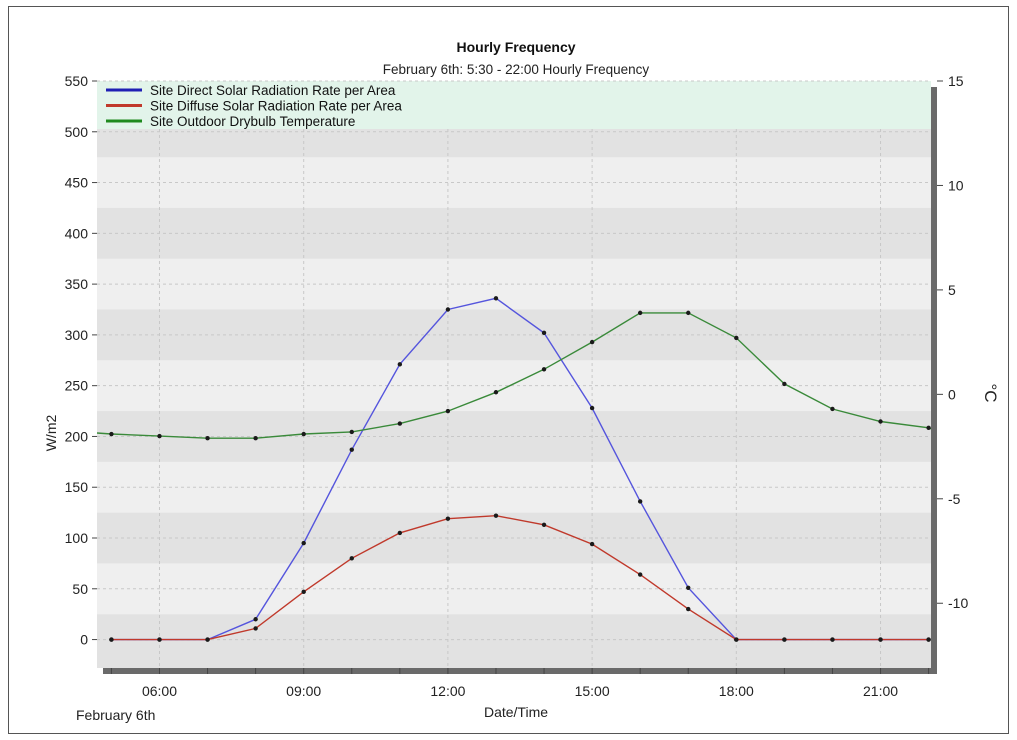 This screenshot has height=740, width=1017. What do you see at coordinates (51, 433) in the screenshot?
I see `y-axis-left-label: W/m2` at bounding box center [51, 433].